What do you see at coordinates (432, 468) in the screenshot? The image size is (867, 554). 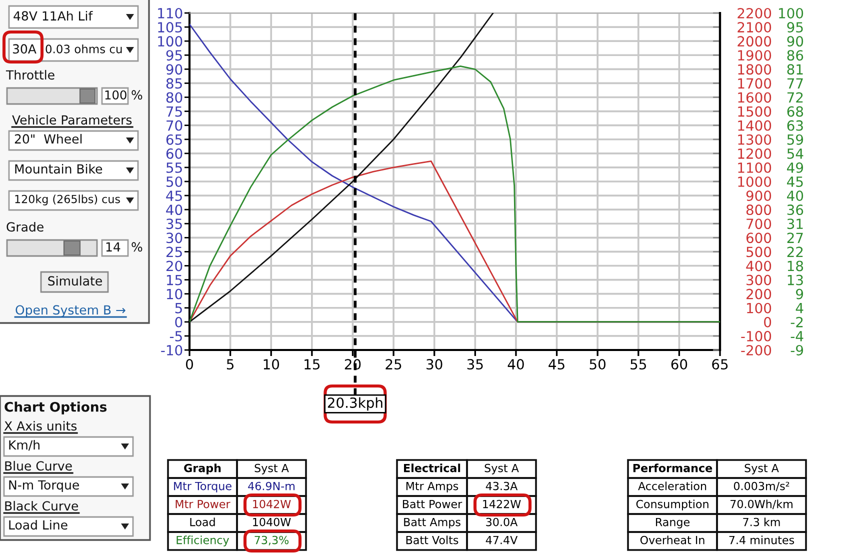 I see `text: Electrical` at bounding box center [432, 468].